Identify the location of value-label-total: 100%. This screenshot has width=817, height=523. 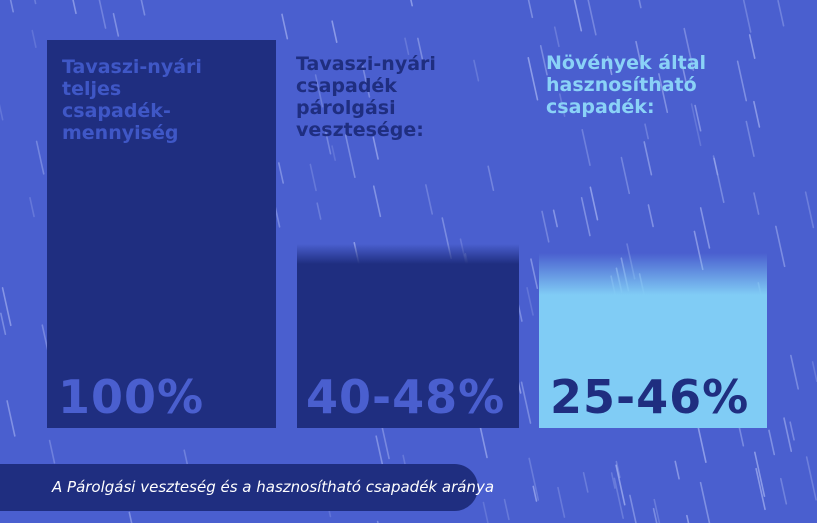
(131, 397).